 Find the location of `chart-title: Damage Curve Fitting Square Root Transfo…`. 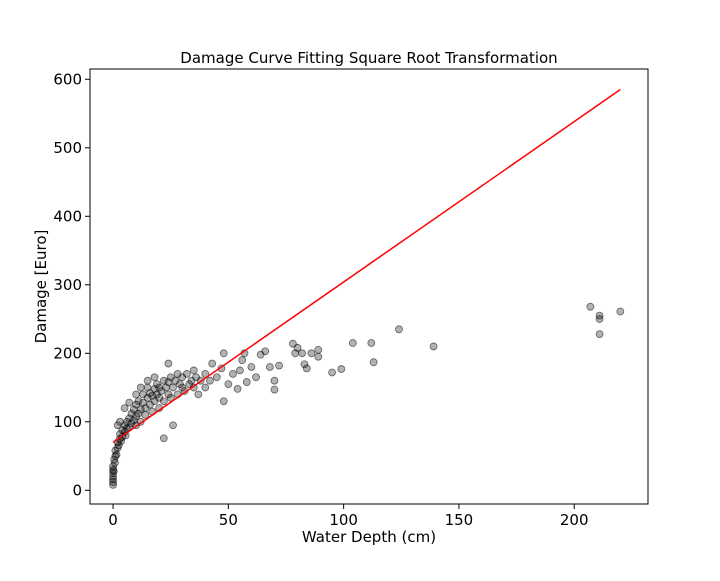

chart-title: Damage Curve Fitting Square Root Transfo… is located at coordinates (368, 58).